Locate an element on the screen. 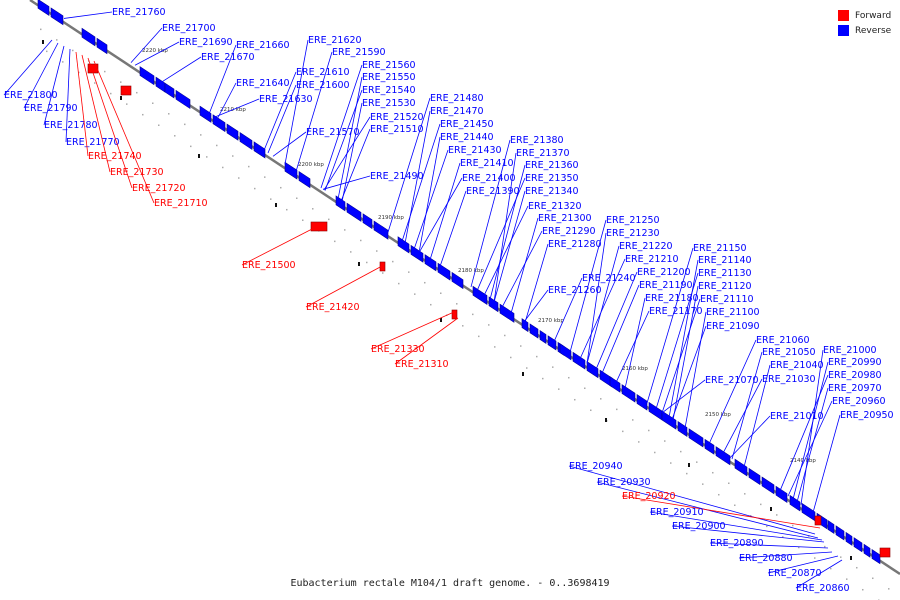 This screenshot has height=600, width=900. legend-forward: Forward is located at coordinates (864, 15).